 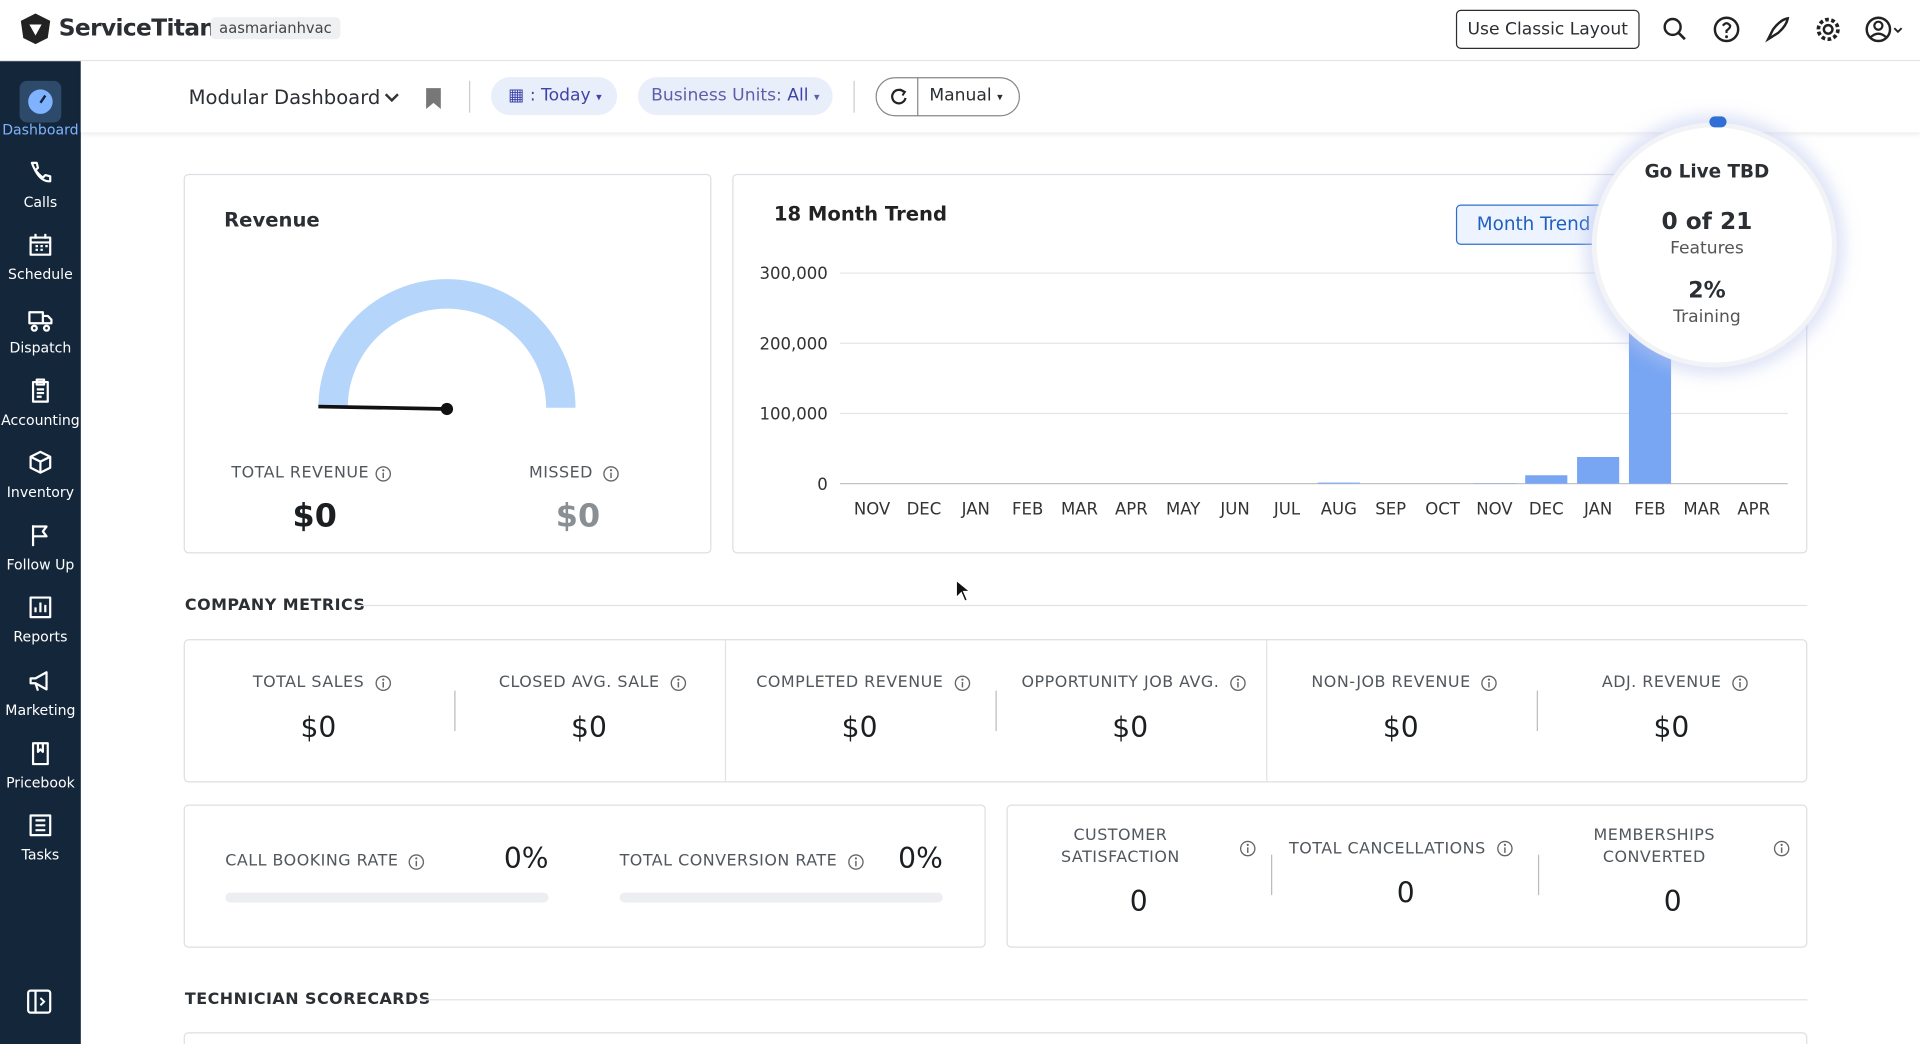 What do you see at coordinates (40, 1002) in the screenshot?
I see `collapse-sidebar-icon` at bounding box center [40, 1002].